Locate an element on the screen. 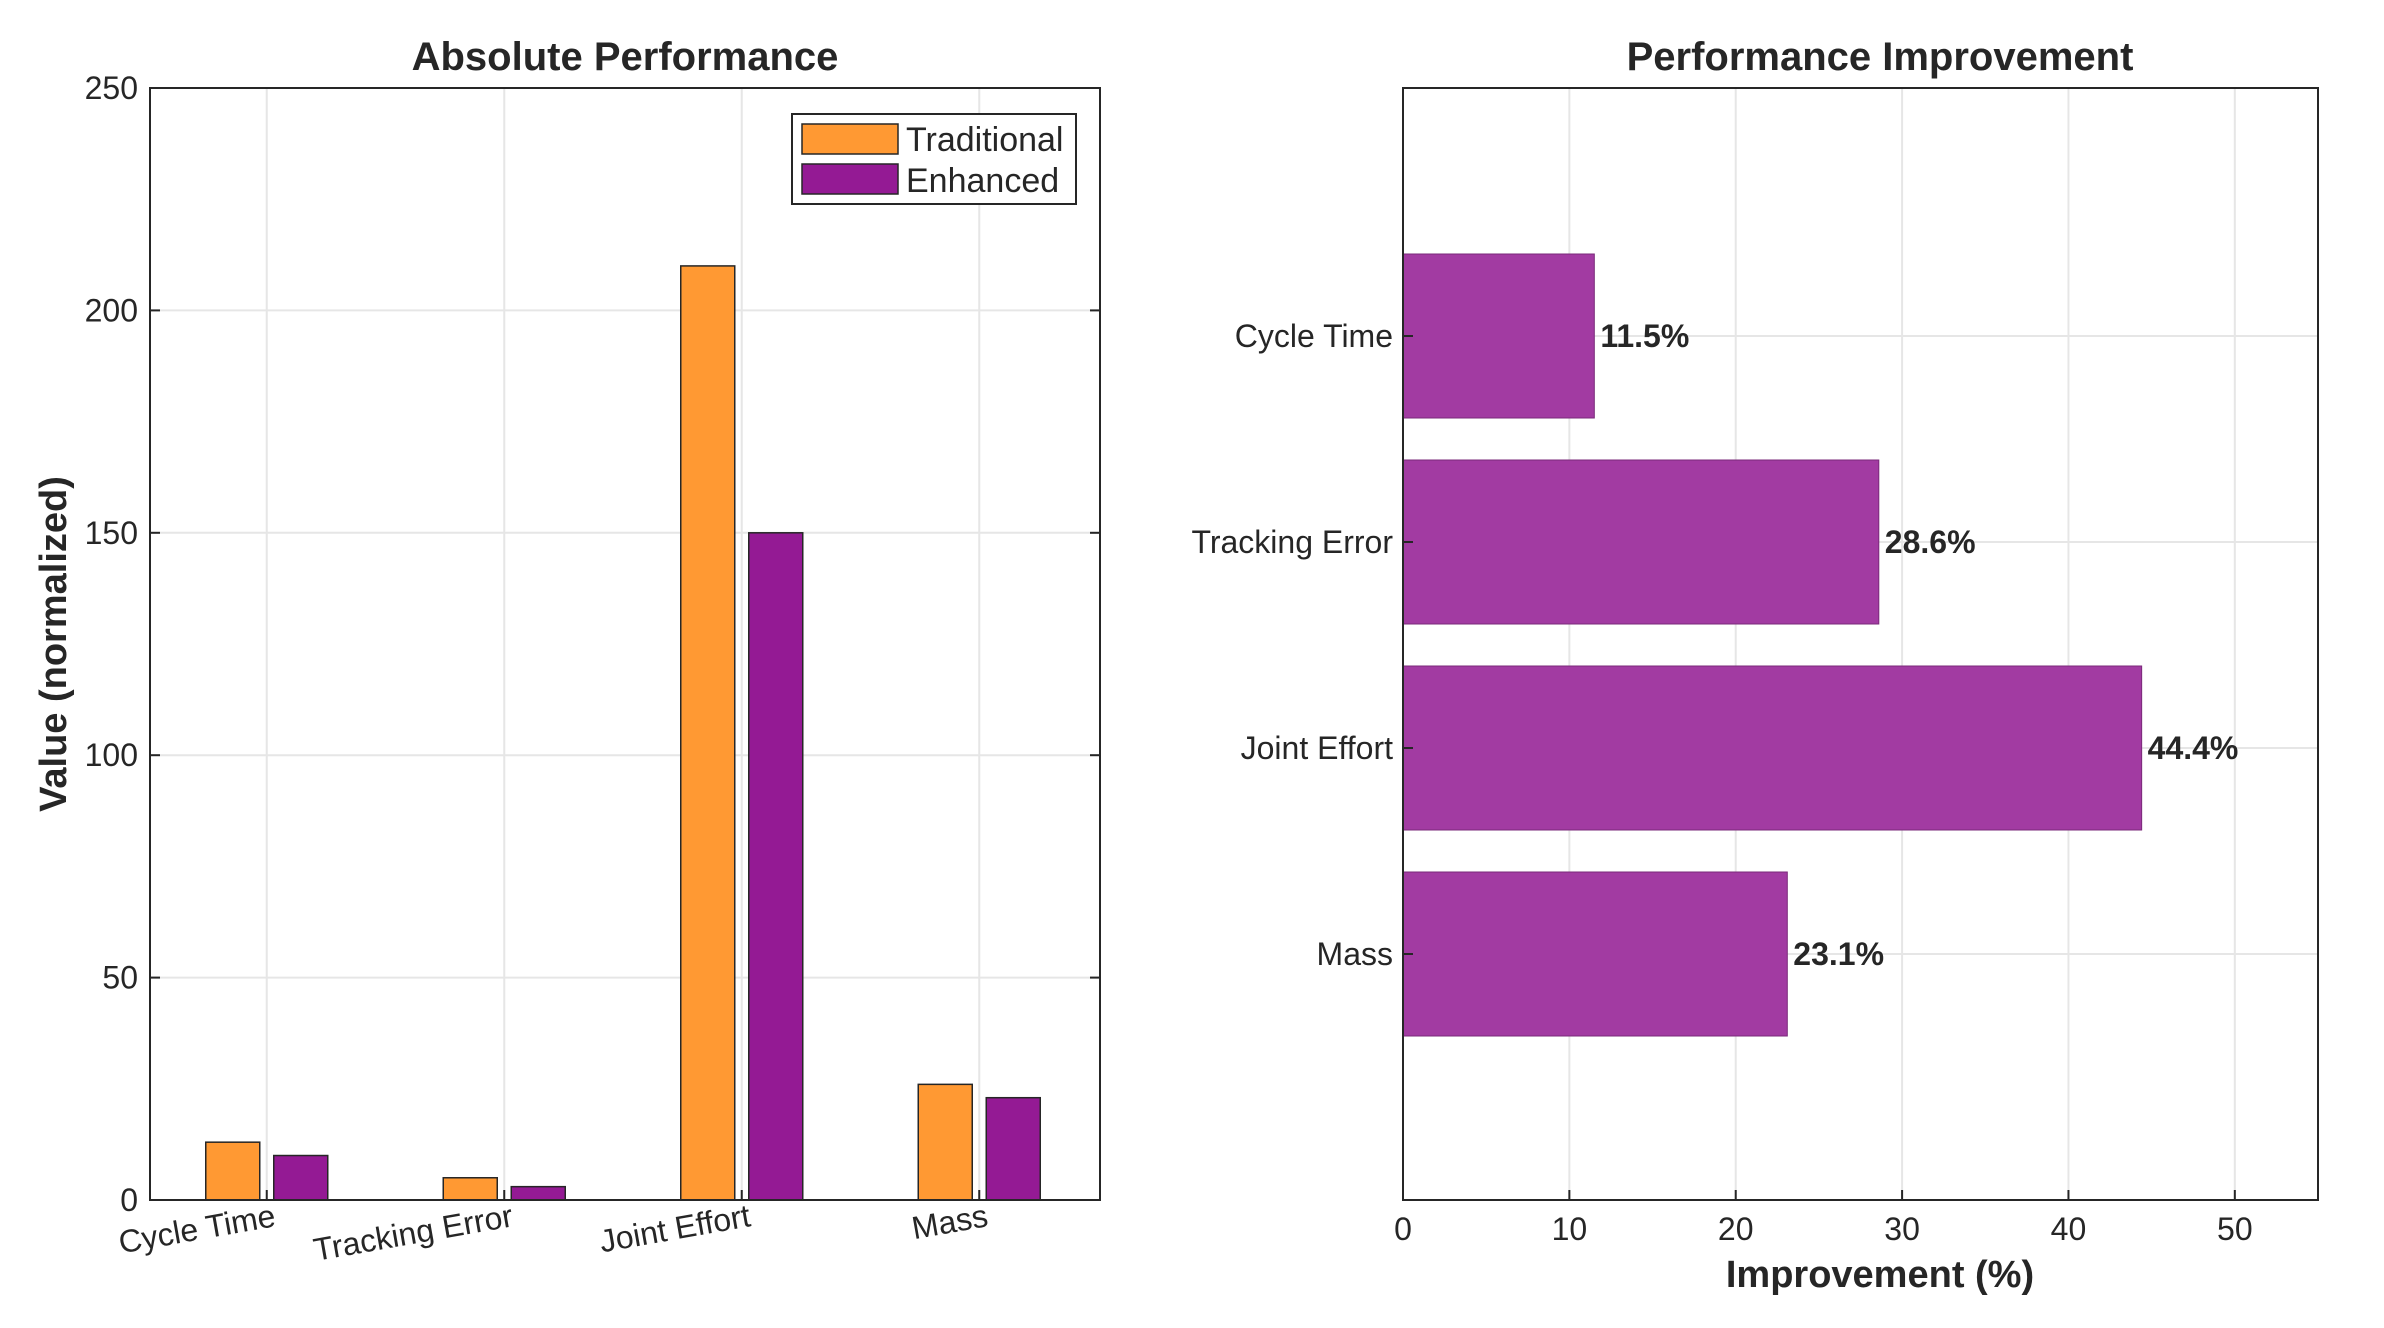 This screenshot has height=1328, width=2384. right-y-ticks: Cycle Time Tracking Error Joint Effort Mass is located at coordinates (1302, 645).